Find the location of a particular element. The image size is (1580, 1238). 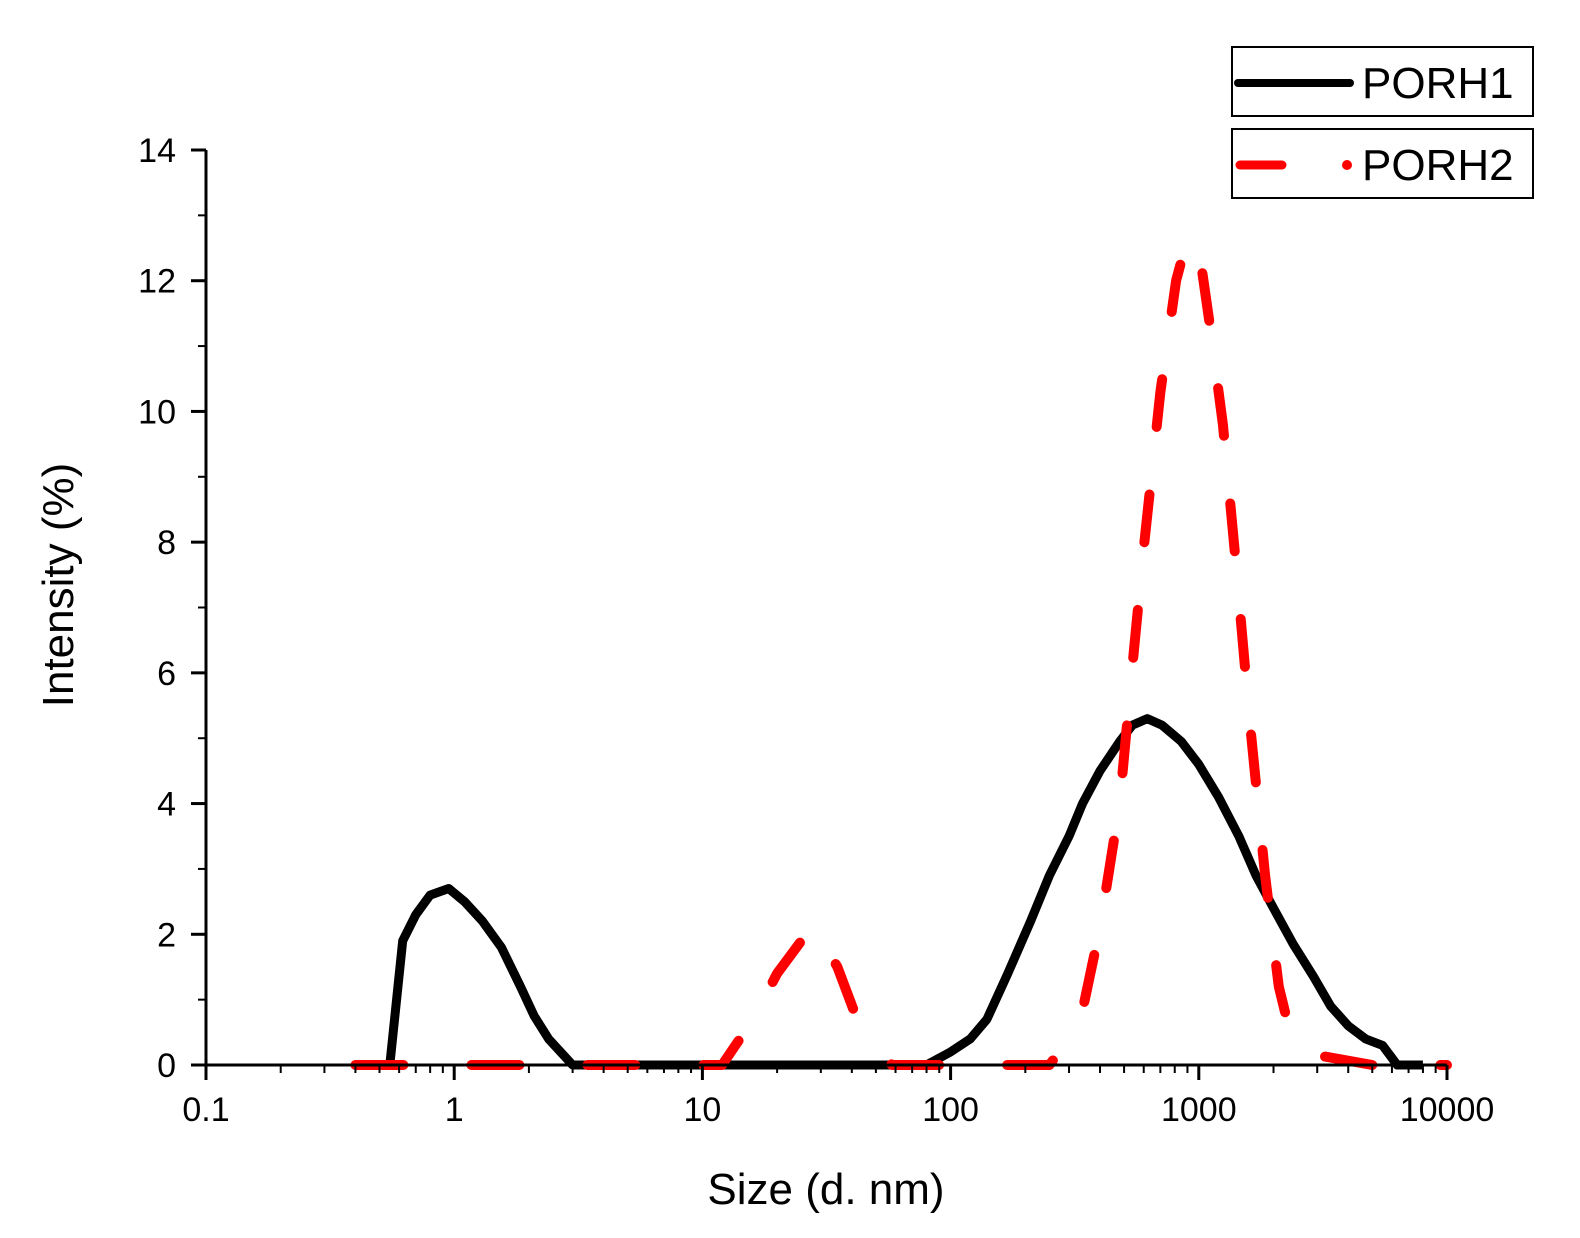

y-tick-label: 4 is located at coordinates (166, 805).